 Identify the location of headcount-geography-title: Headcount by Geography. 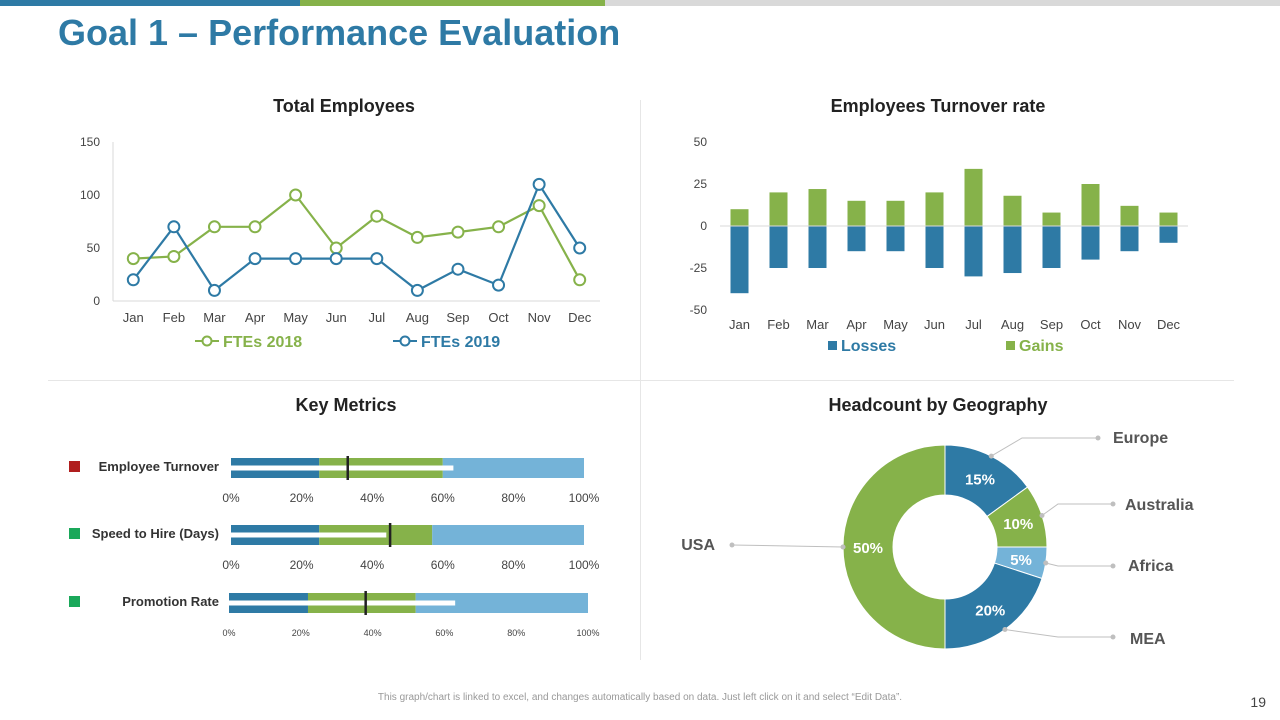
(938, 405).